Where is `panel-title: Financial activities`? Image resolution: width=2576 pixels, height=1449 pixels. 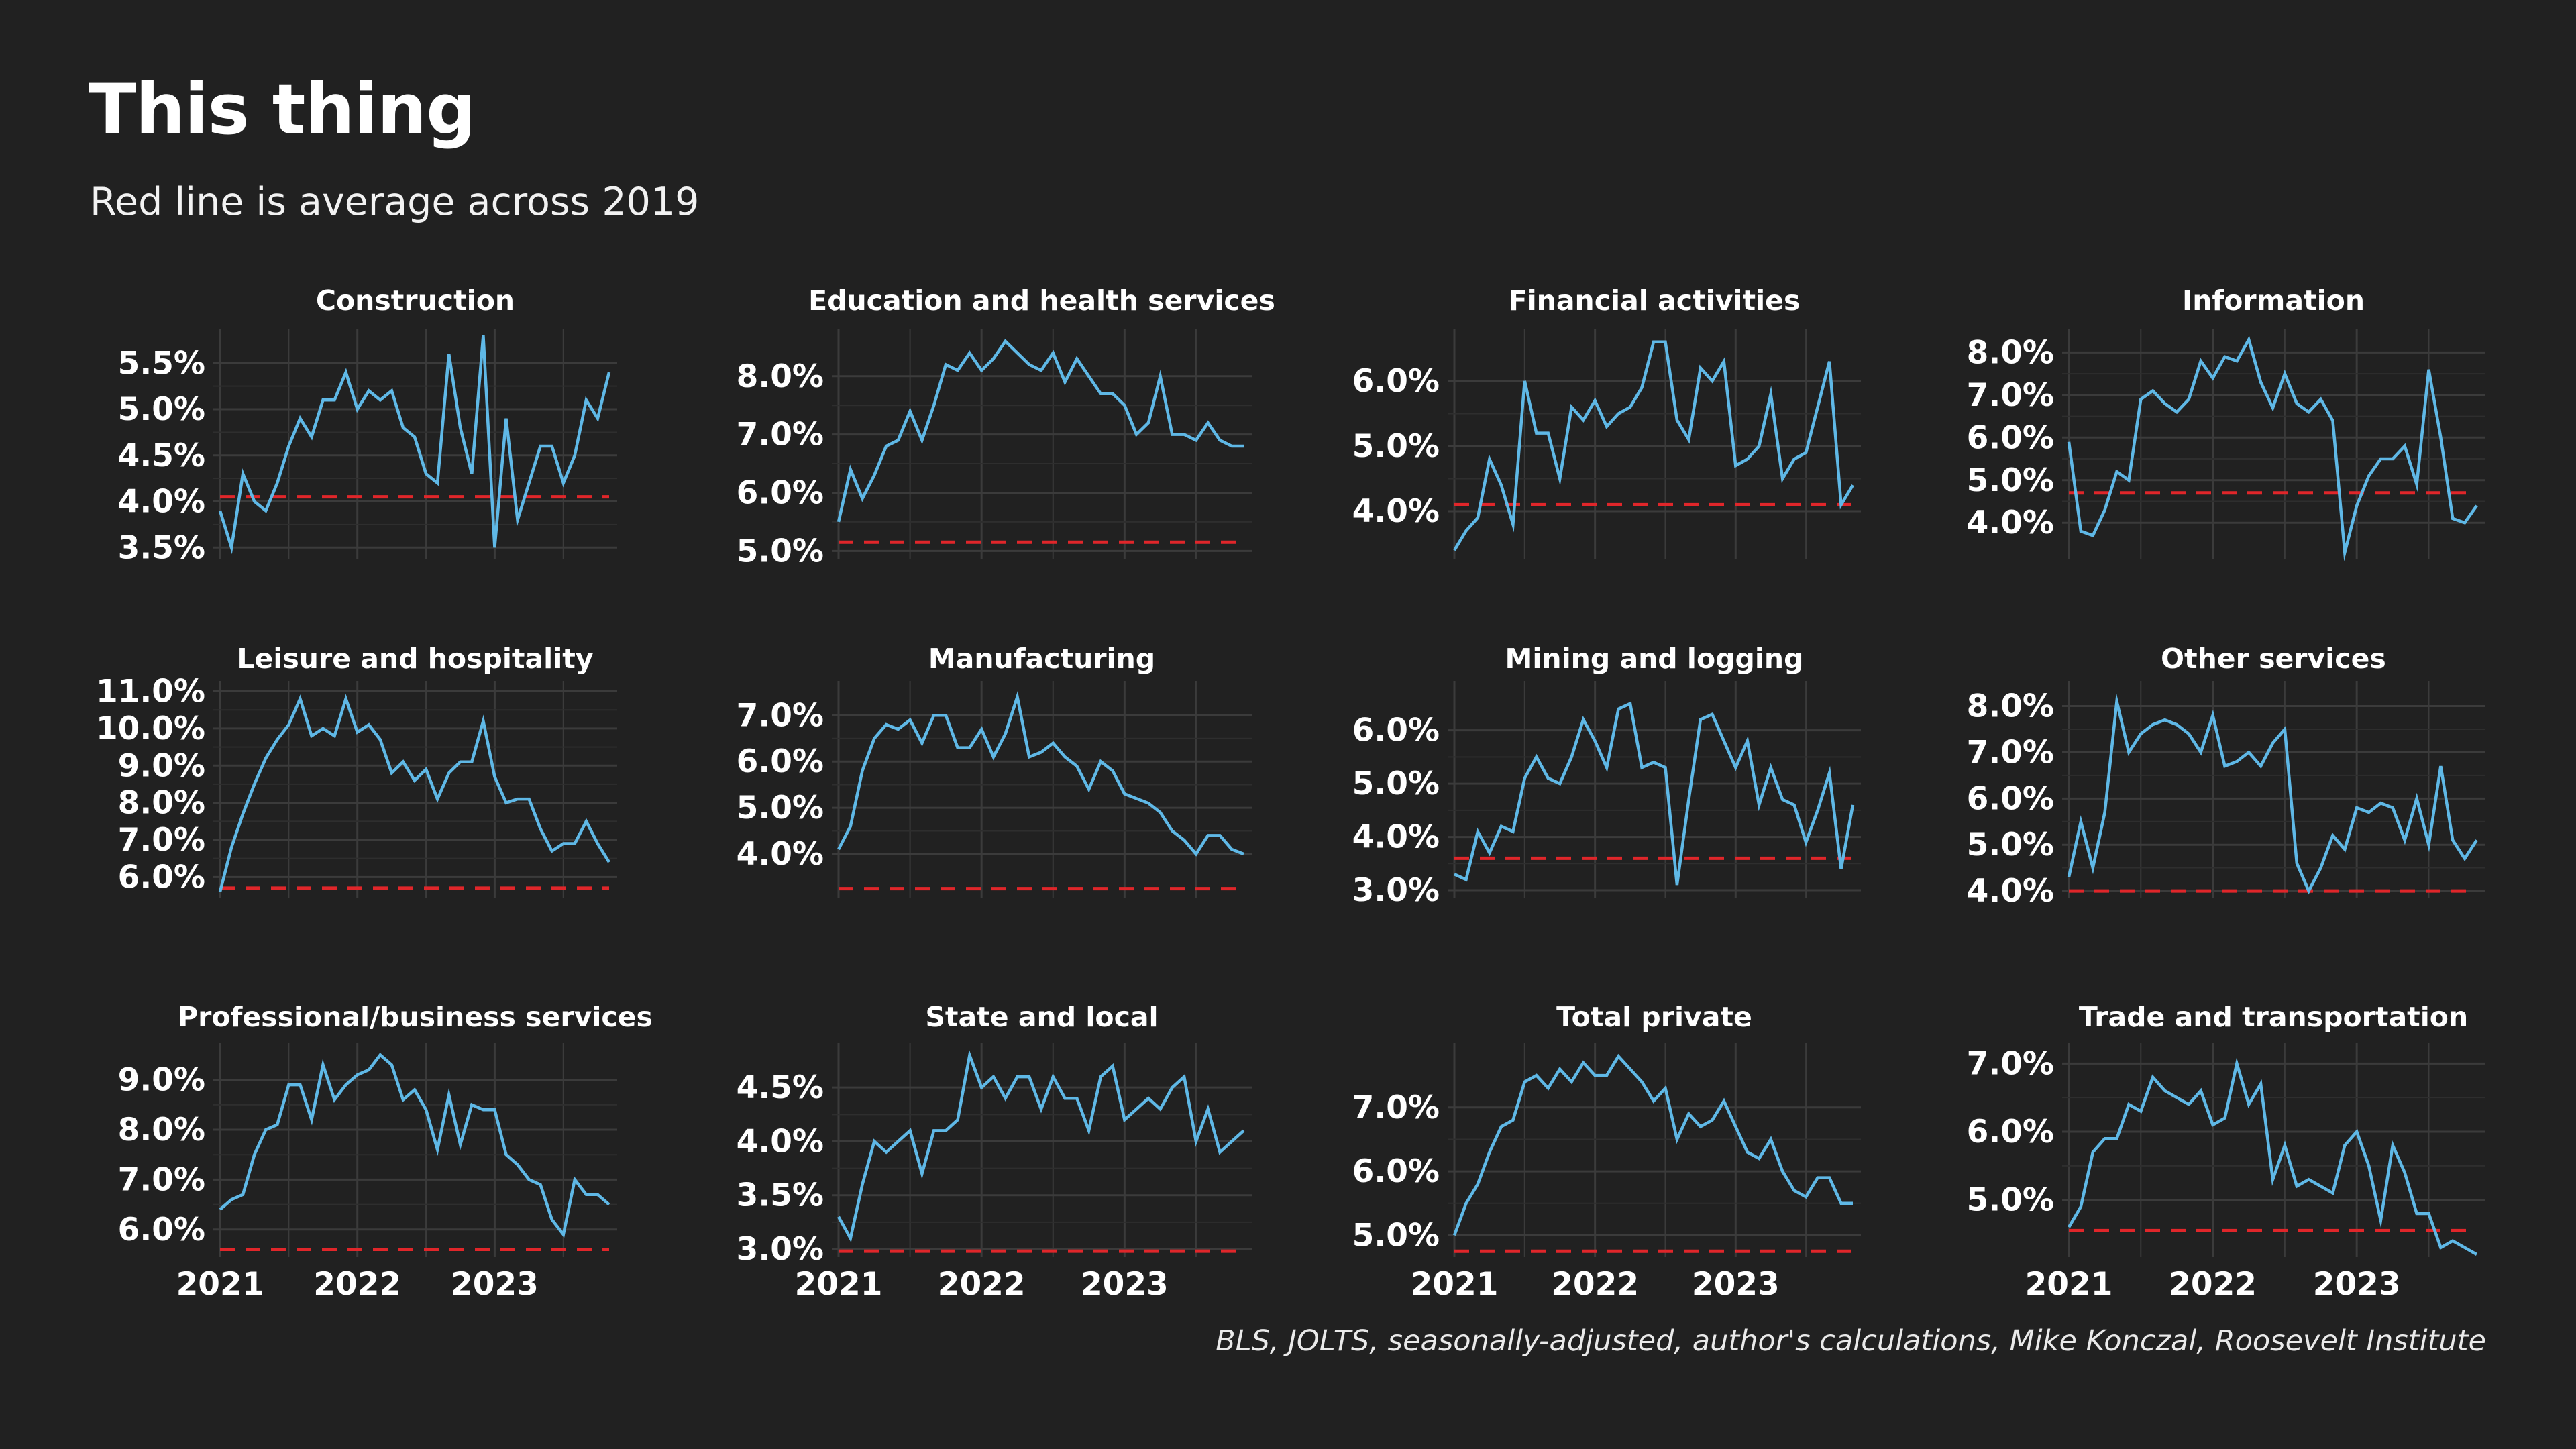
panel-title: Financial activities is located at coordinates (1655, 300).